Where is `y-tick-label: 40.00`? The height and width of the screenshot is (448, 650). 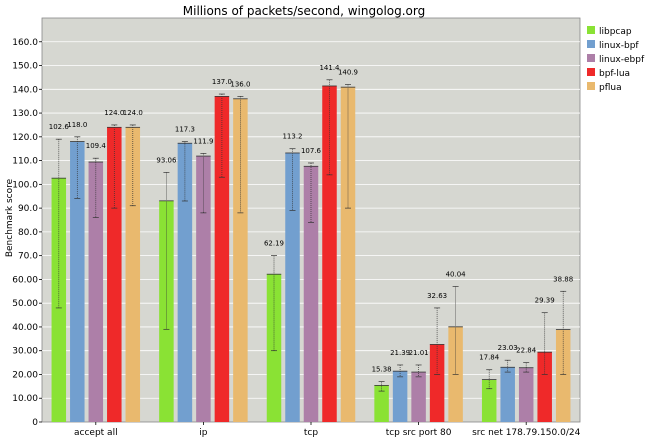
y-tick-label: 40.00 is located at coordinates (25, 328).